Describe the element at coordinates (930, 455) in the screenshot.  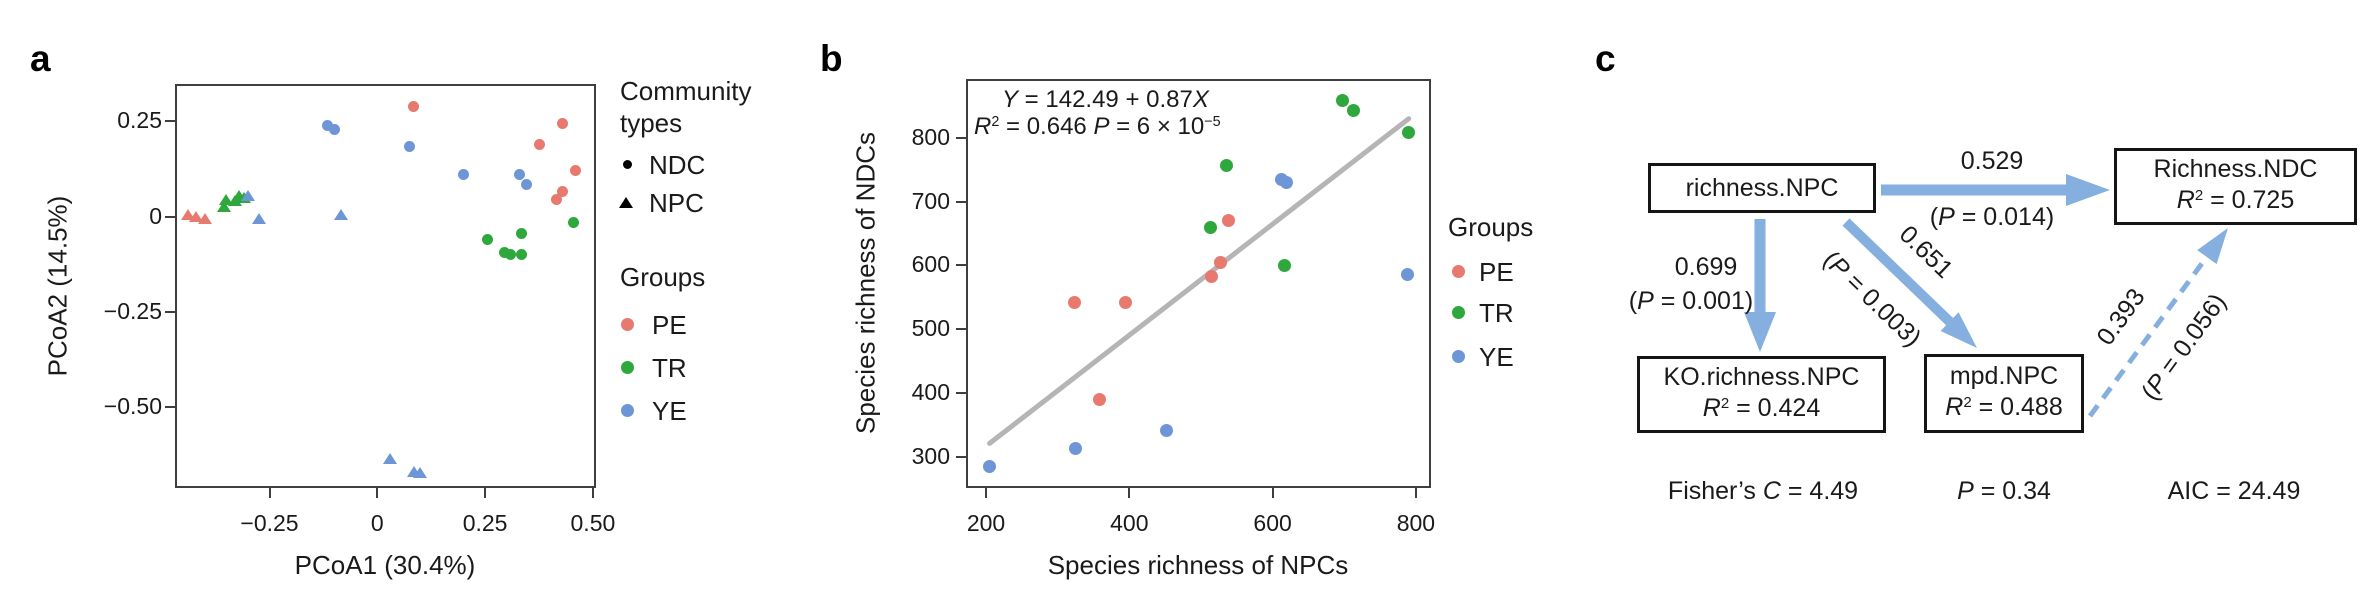
I see `panel-b-y-tick-label: 300` at that location.